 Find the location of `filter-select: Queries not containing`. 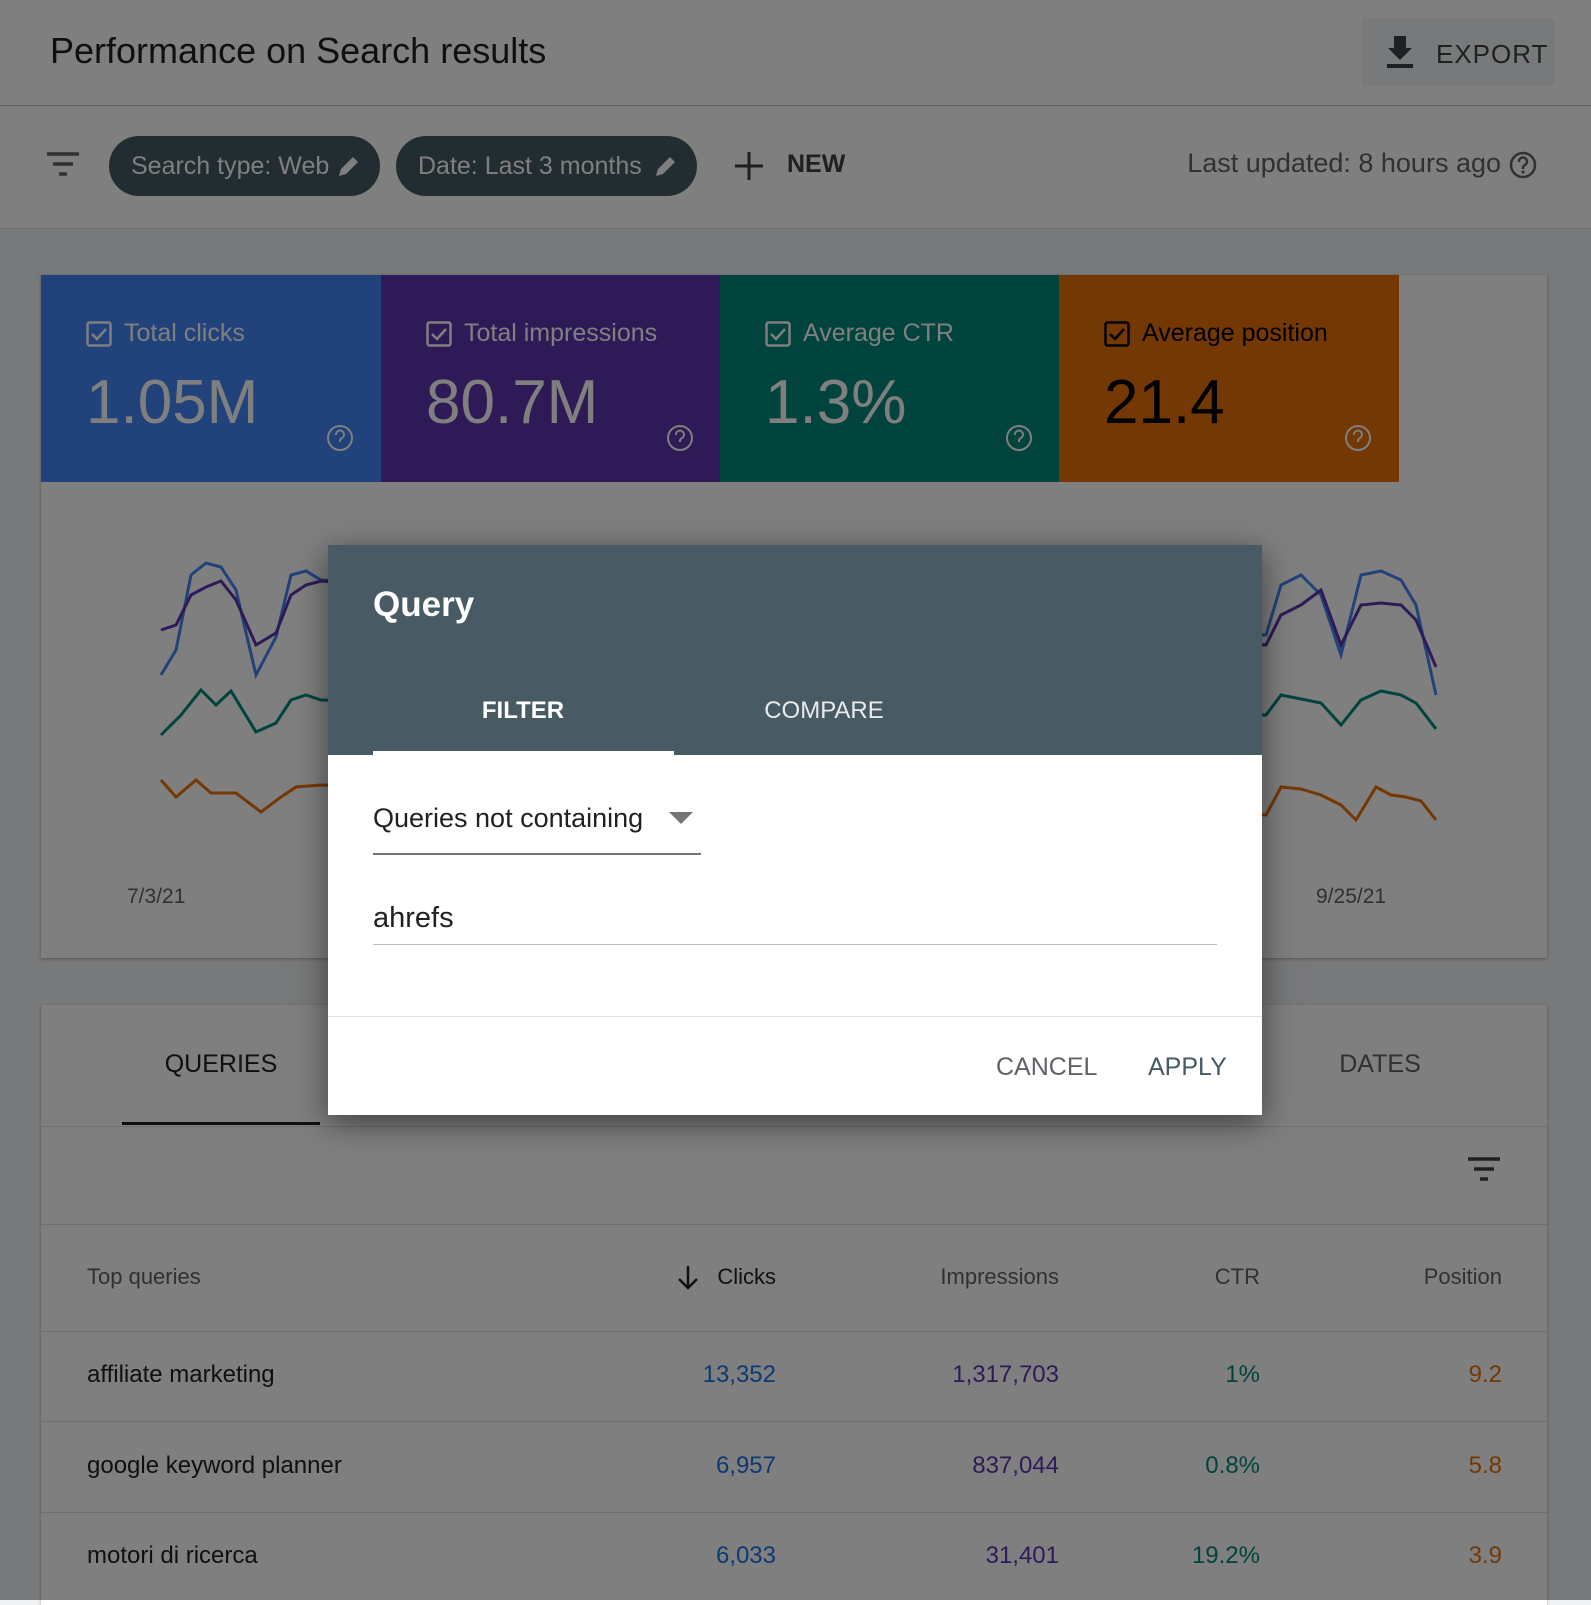

filter-select: Queries not containing is located at coordinates (508, 818).